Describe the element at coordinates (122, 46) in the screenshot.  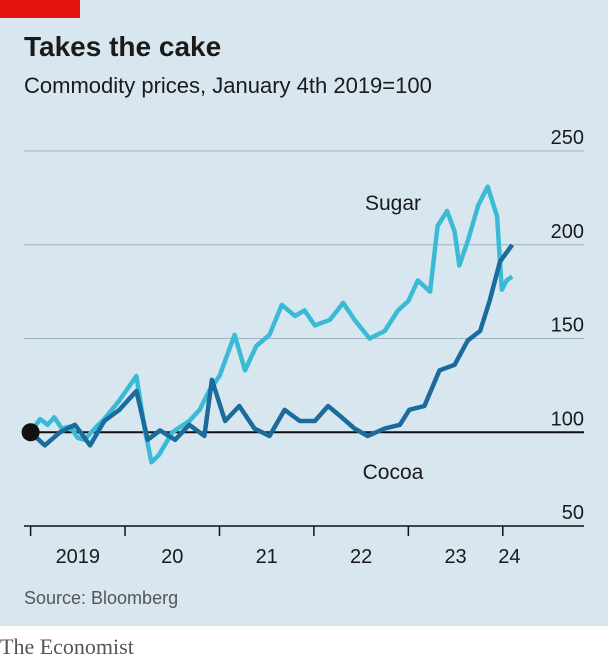
I see `chart-title: Takes the cake` at that location.